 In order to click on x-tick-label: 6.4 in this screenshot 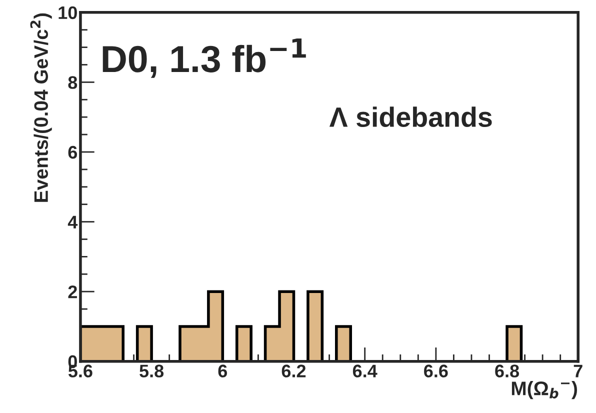, I will do `click(365, 371)`.